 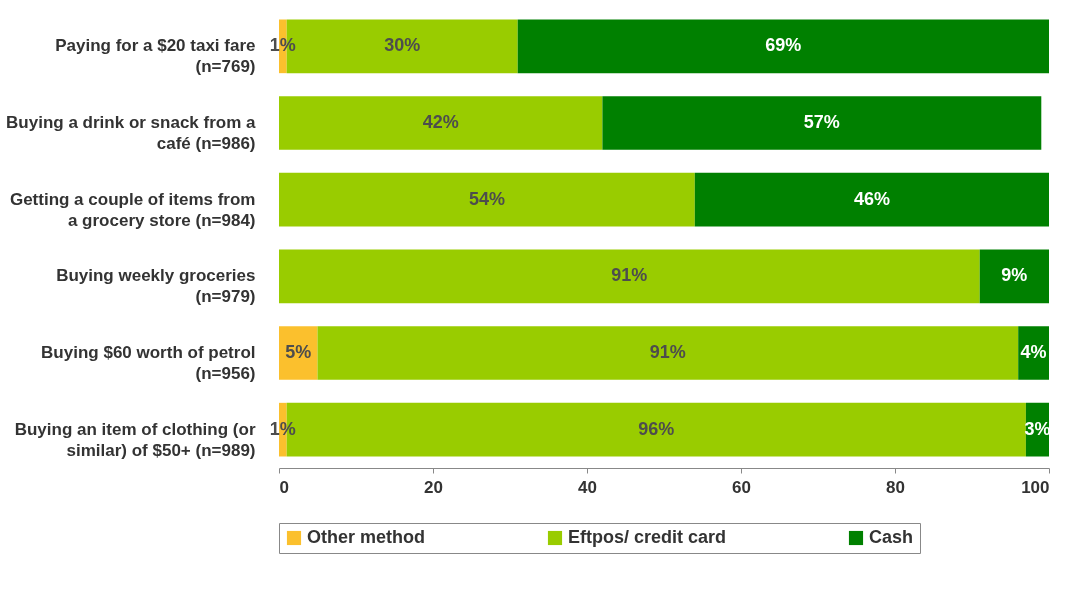 What do you see at coordinates (486, 198) in the screenshot?
I see `data-label: 54%` at bounding box center [486, 198].